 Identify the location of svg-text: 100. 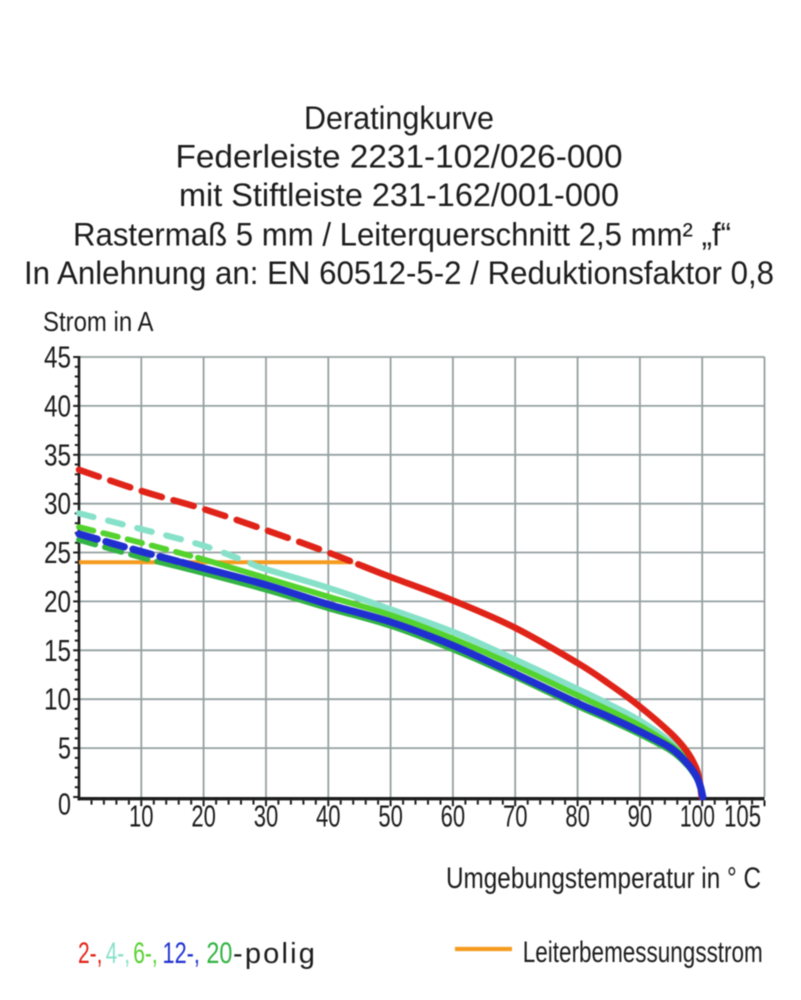
(697, 816).